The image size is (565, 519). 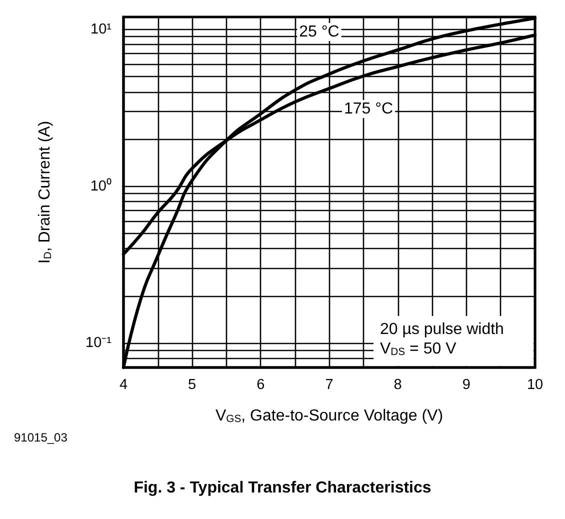 What do you see at coordinates (45, 192) in the screenshot?
I see `y-axis-title: ID, Drain Current (A)` at bounding box center [45, 192].